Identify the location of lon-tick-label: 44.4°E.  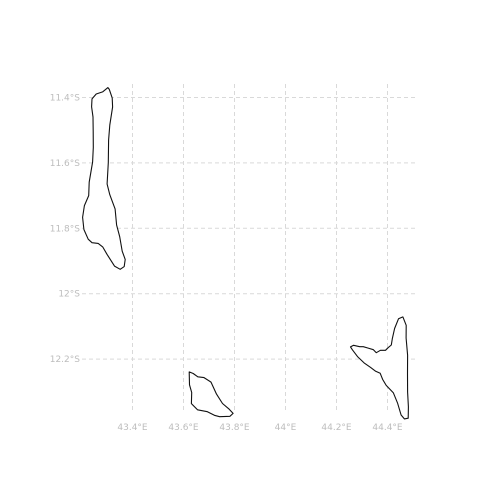
(387, 428).